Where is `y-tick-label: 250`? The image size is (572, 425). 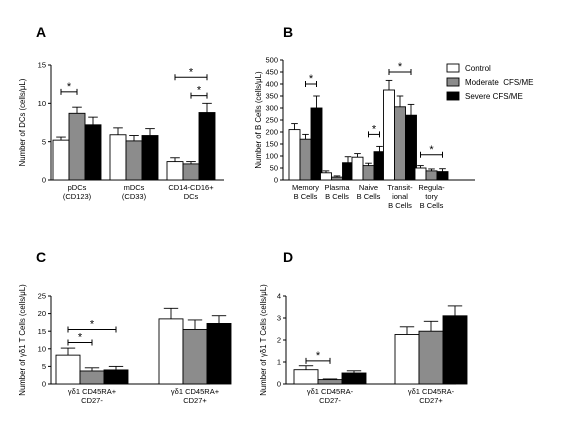
y-tick-label: 250 is located at coordinates (271, 120).